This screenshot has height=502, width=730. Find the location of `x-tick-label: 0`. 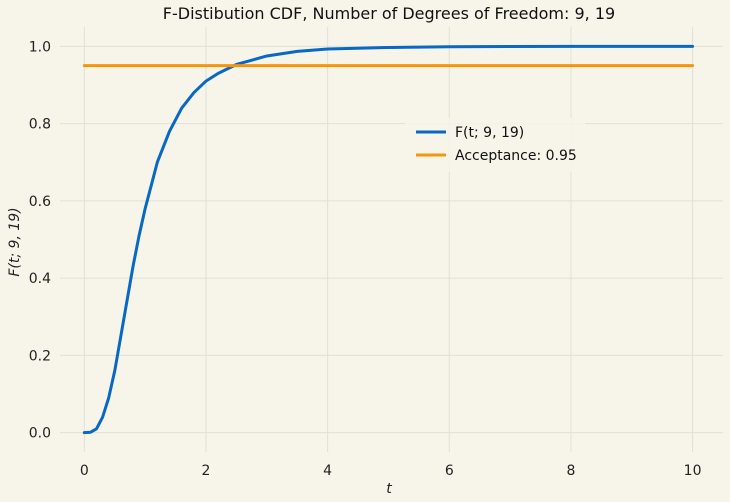

x-tick-label: 0 is located at coordinates (84, 471).